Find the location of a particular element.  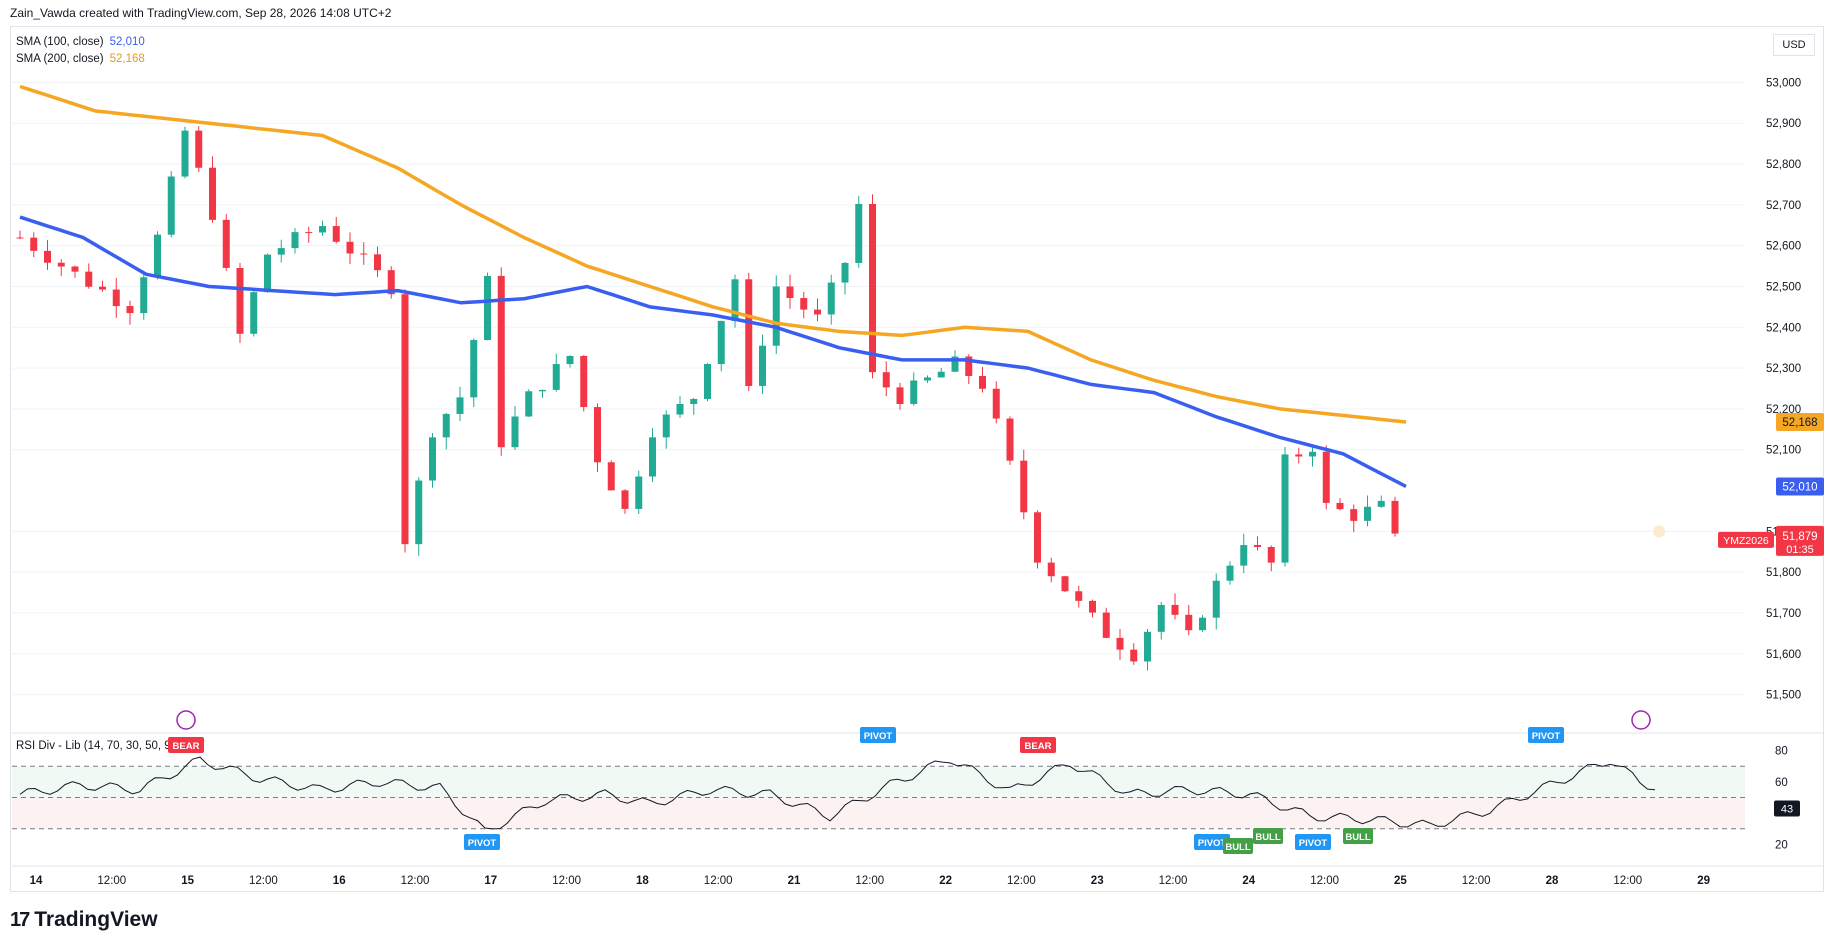

price-tick-label: 52,200 is located at coordinates (1783, 410).